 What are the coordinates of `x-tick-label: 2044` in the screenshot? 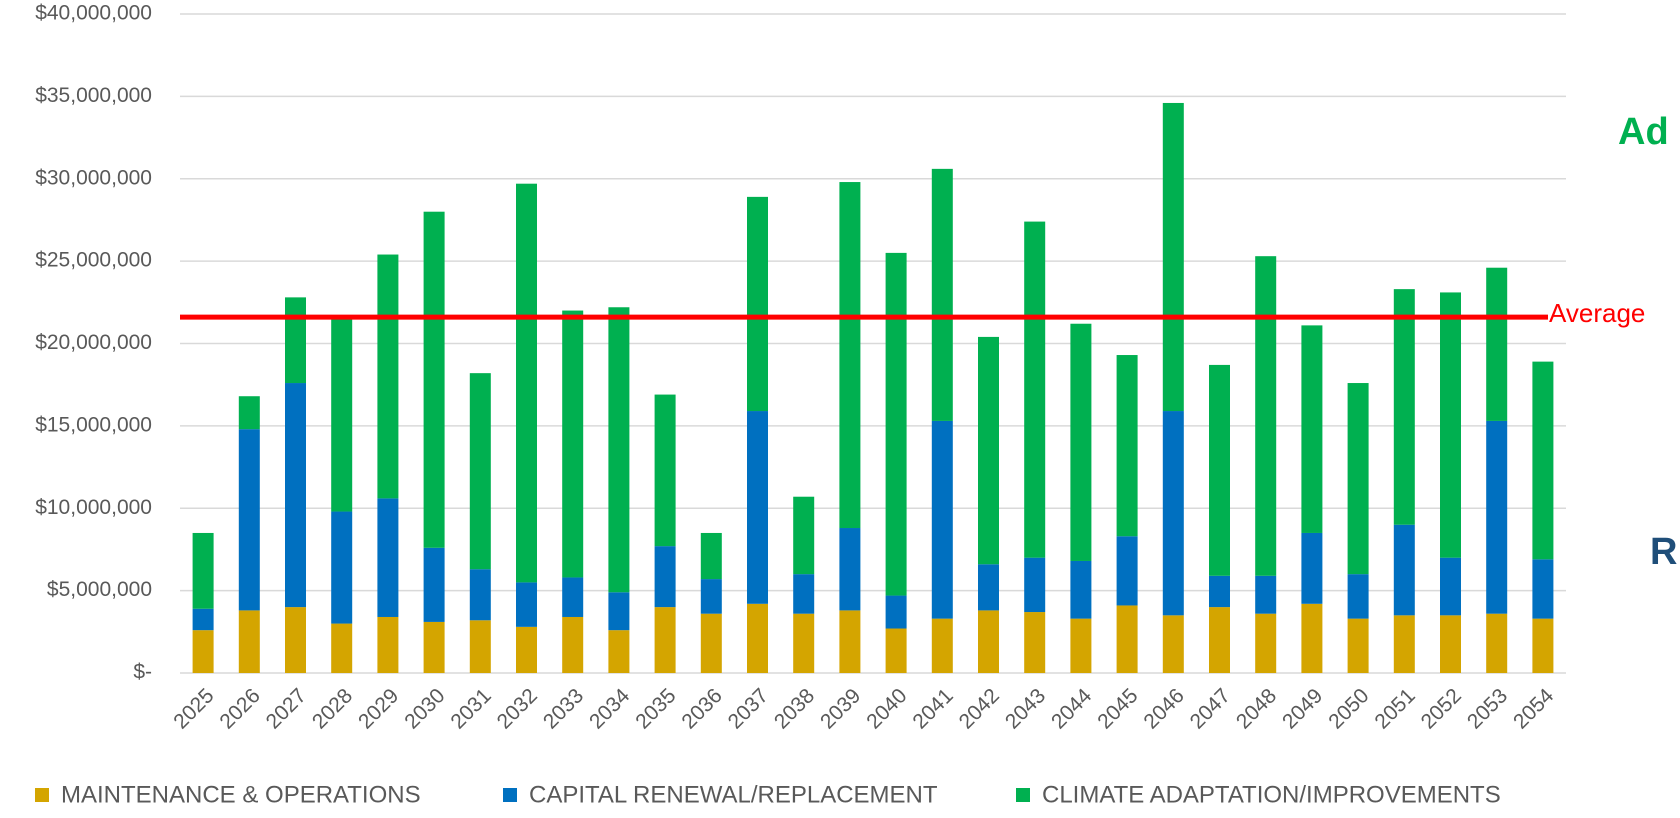 It's located at (1072, 709).